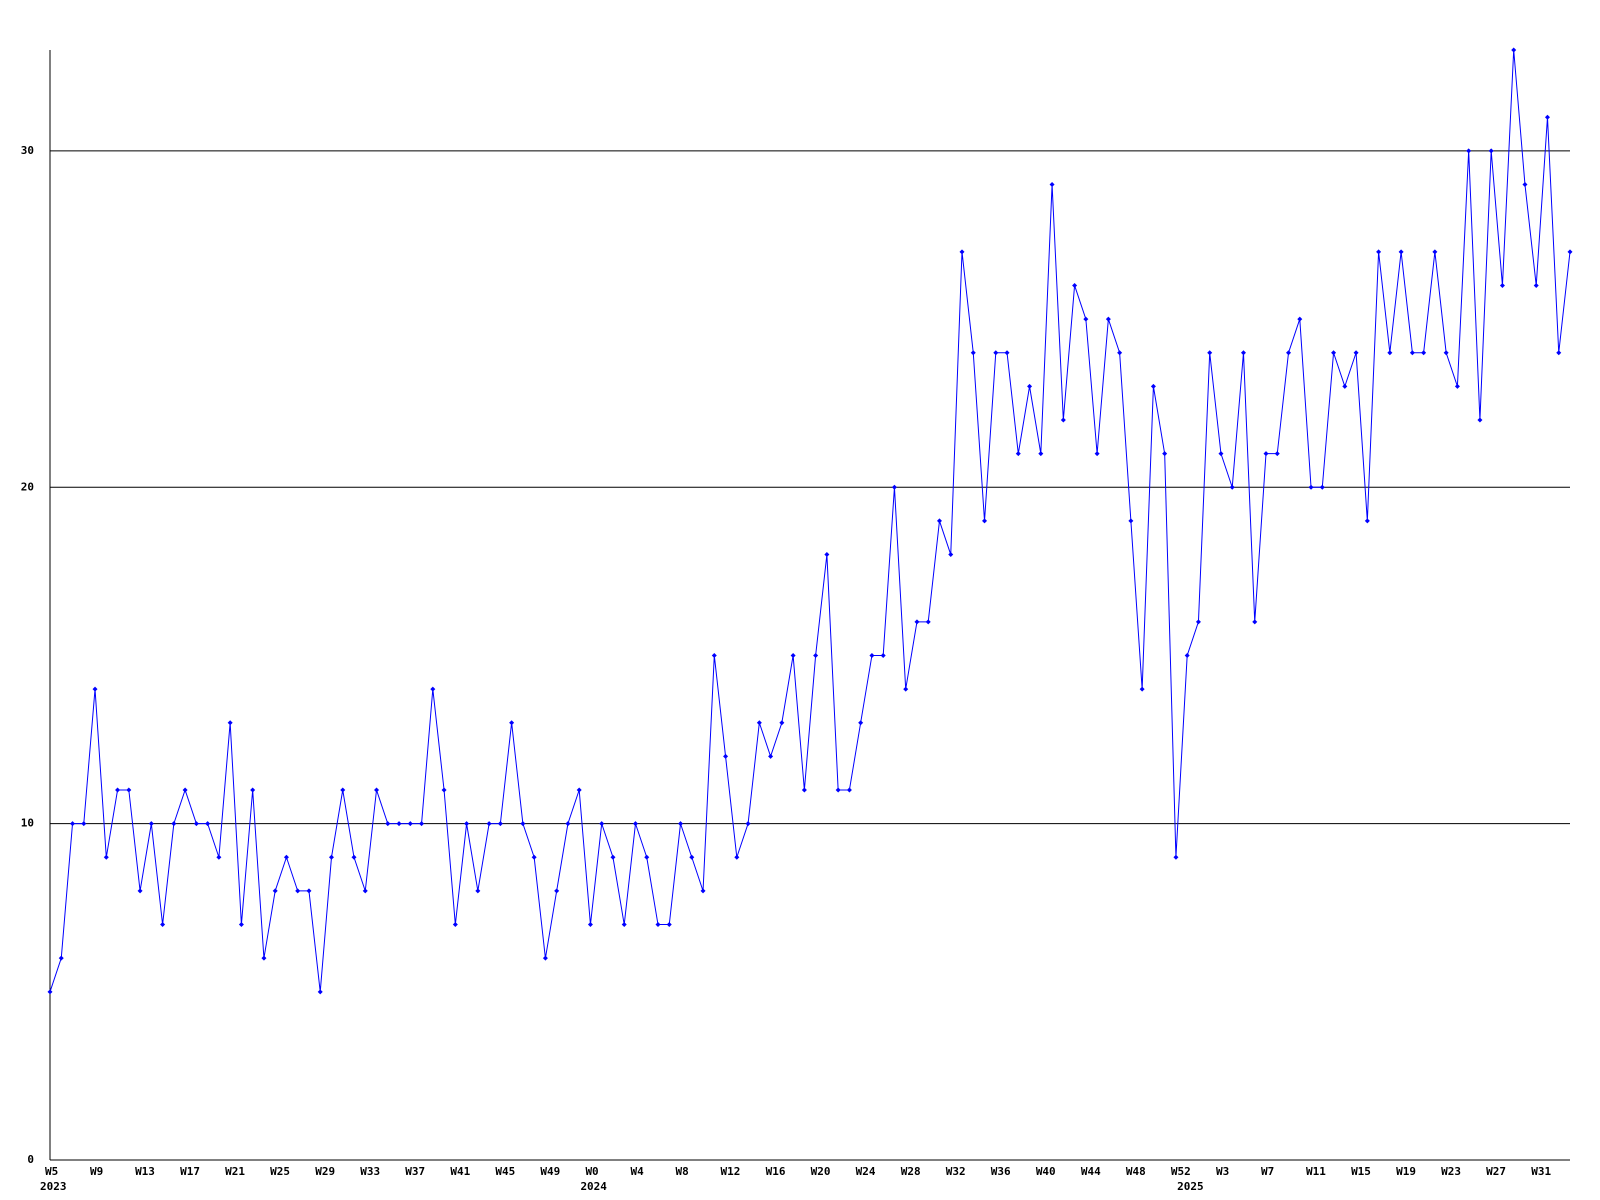 Image resolution: width=1600 pixels, height=1200 pixels. Describe the element at coordinates (550, 1171) in the screenshot. I see `x-tick-label: W49` at that location.